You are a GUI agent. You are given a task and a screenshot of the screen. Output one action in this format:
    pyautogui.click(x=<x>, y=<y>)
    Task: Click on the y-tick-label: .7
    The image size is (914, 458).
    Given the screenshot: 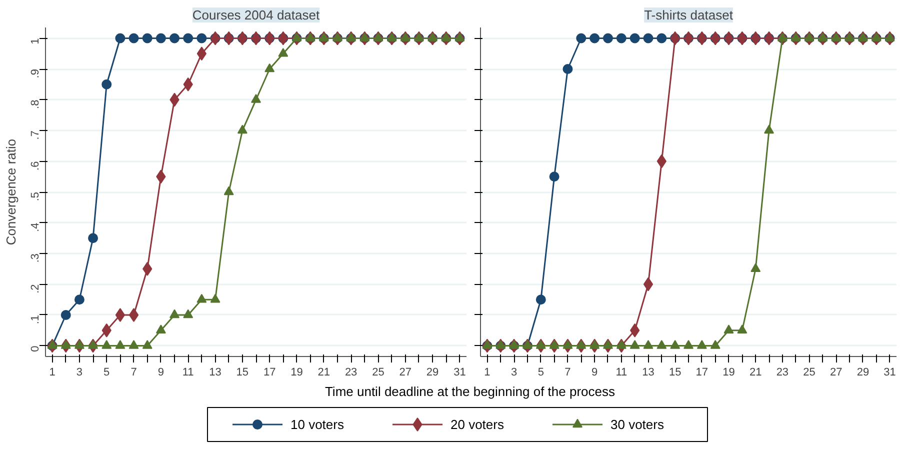 What is the action you would take?
    pyautogui.click(x=36, y=135)
    